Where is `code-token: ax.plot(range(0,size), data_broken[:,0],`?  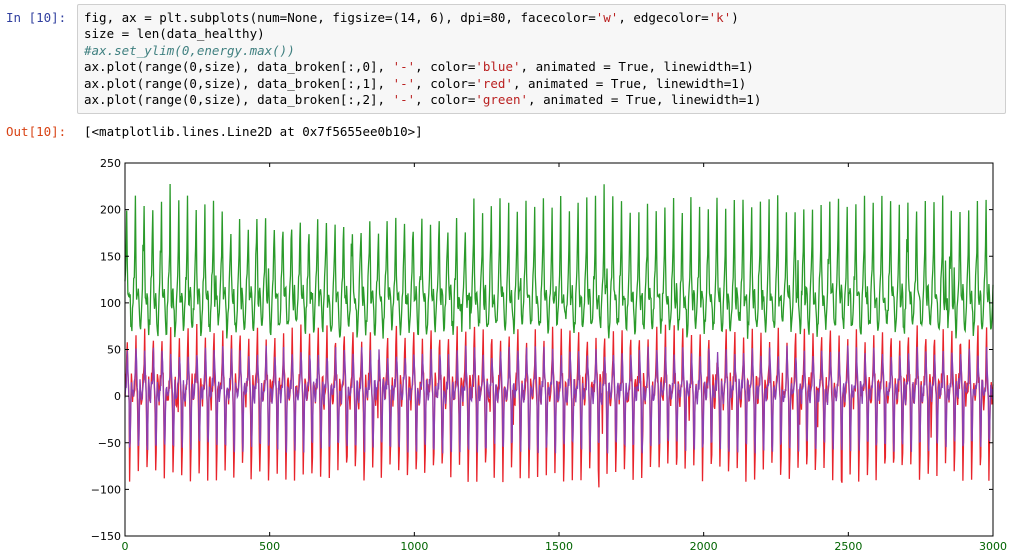 code-token: ax.plot(range(0,size), data_broken[:,0], is located at coordinates (238, 67).